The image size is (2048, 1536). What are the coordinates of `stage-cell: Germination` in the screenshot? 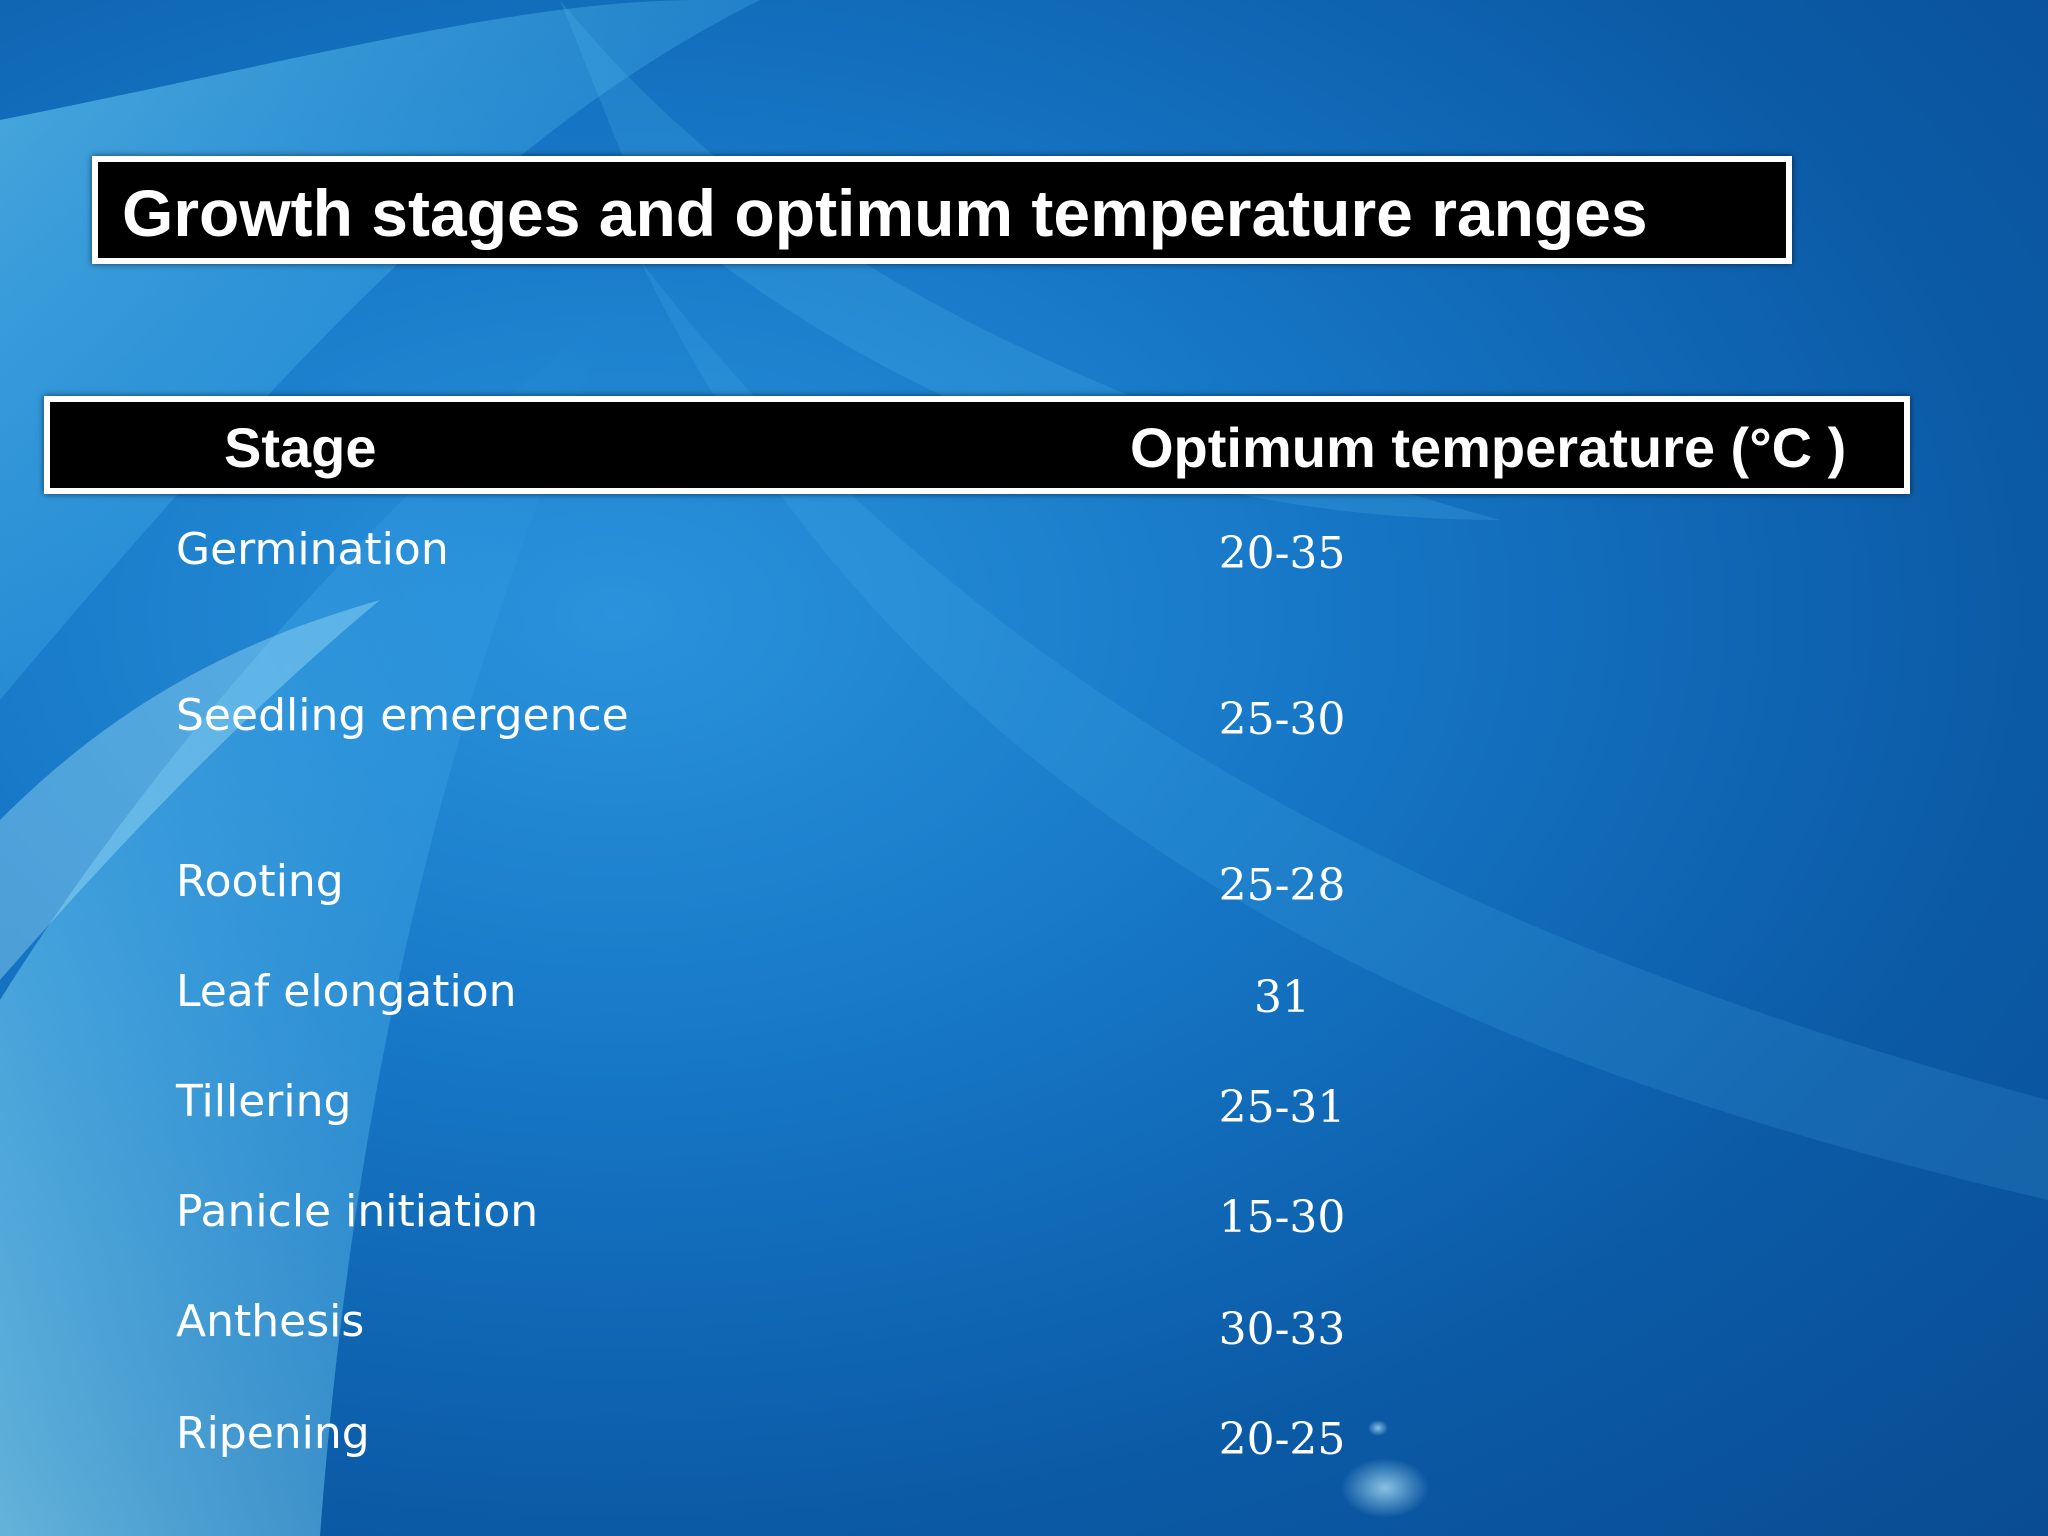 It's located at (312, 549).